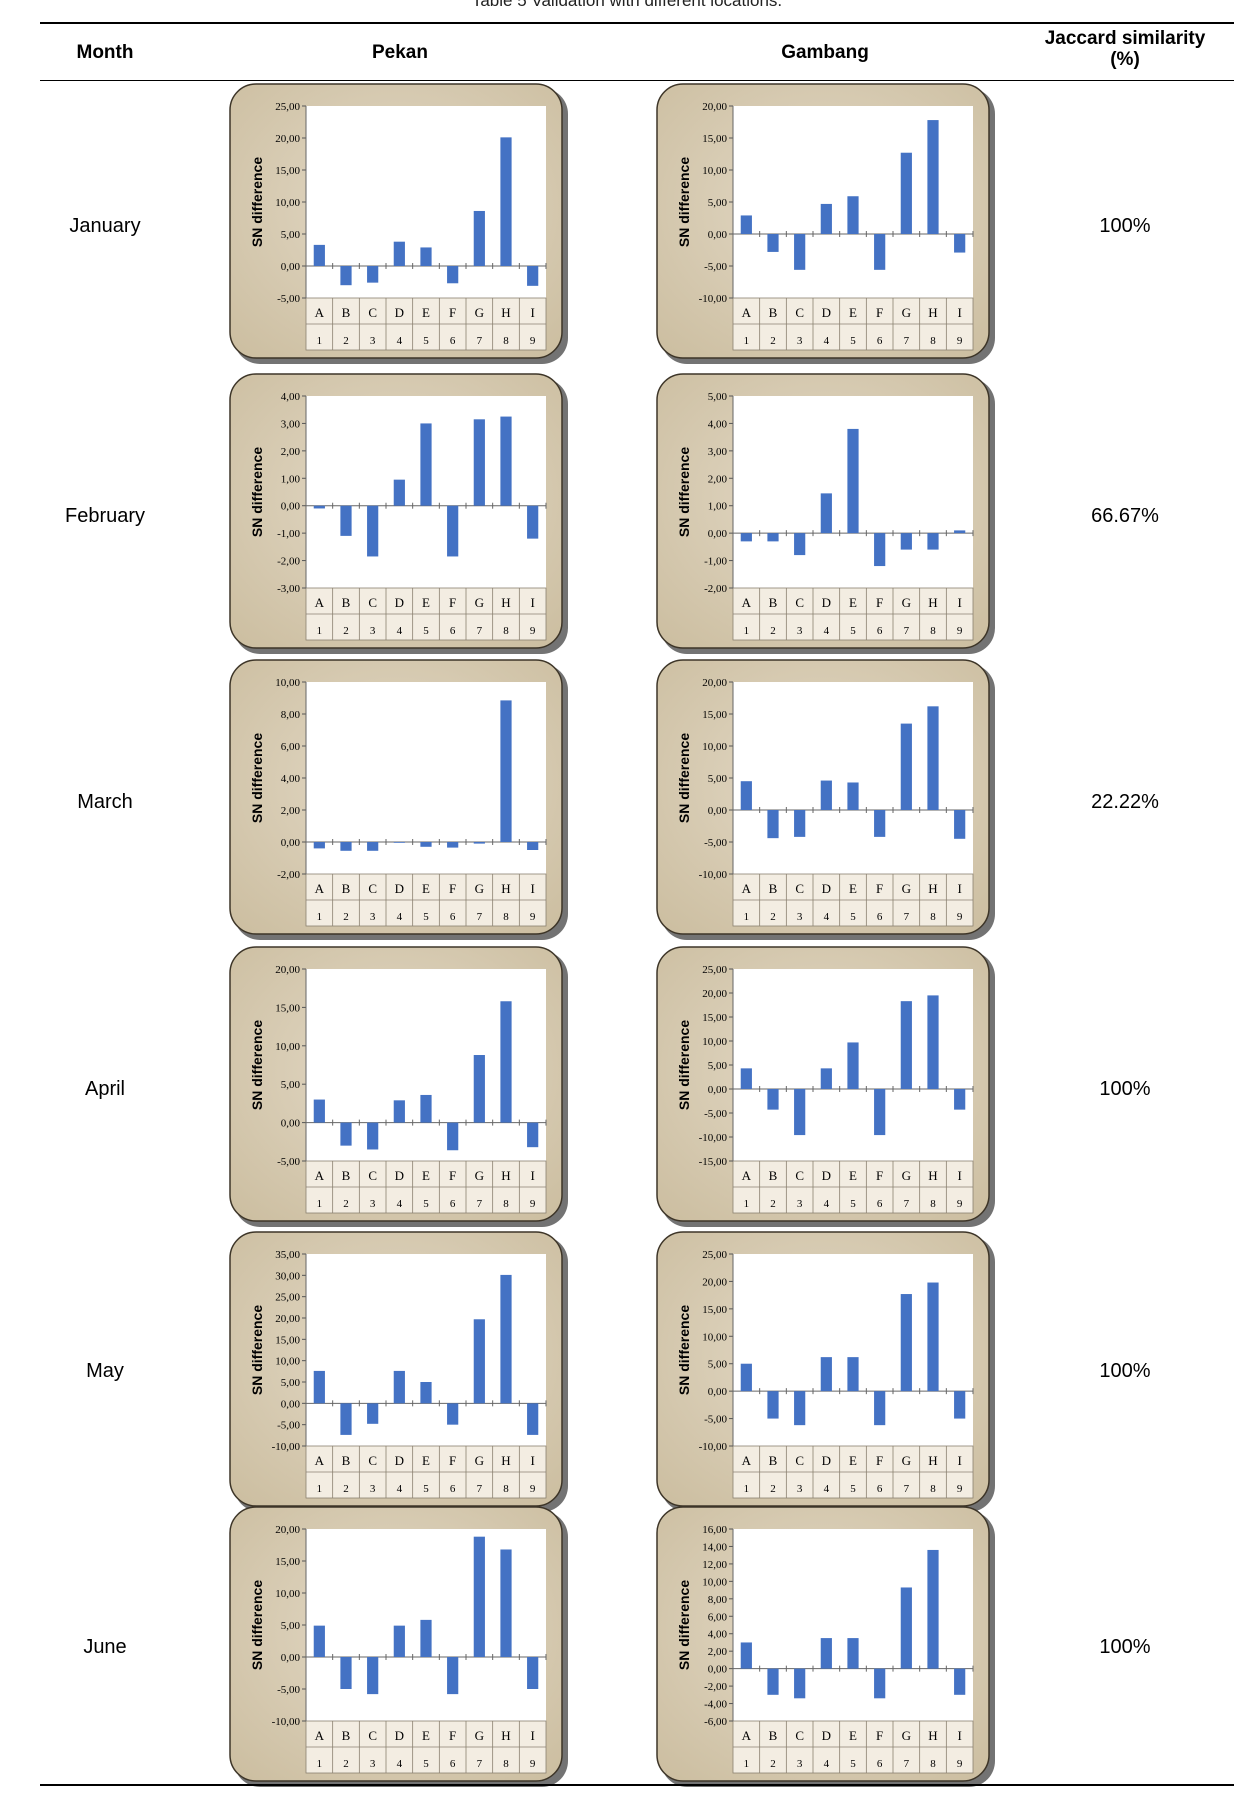 The image size is (1254, 1809). I want to click on y-tick-label: 8,00, so click(718, 1600).